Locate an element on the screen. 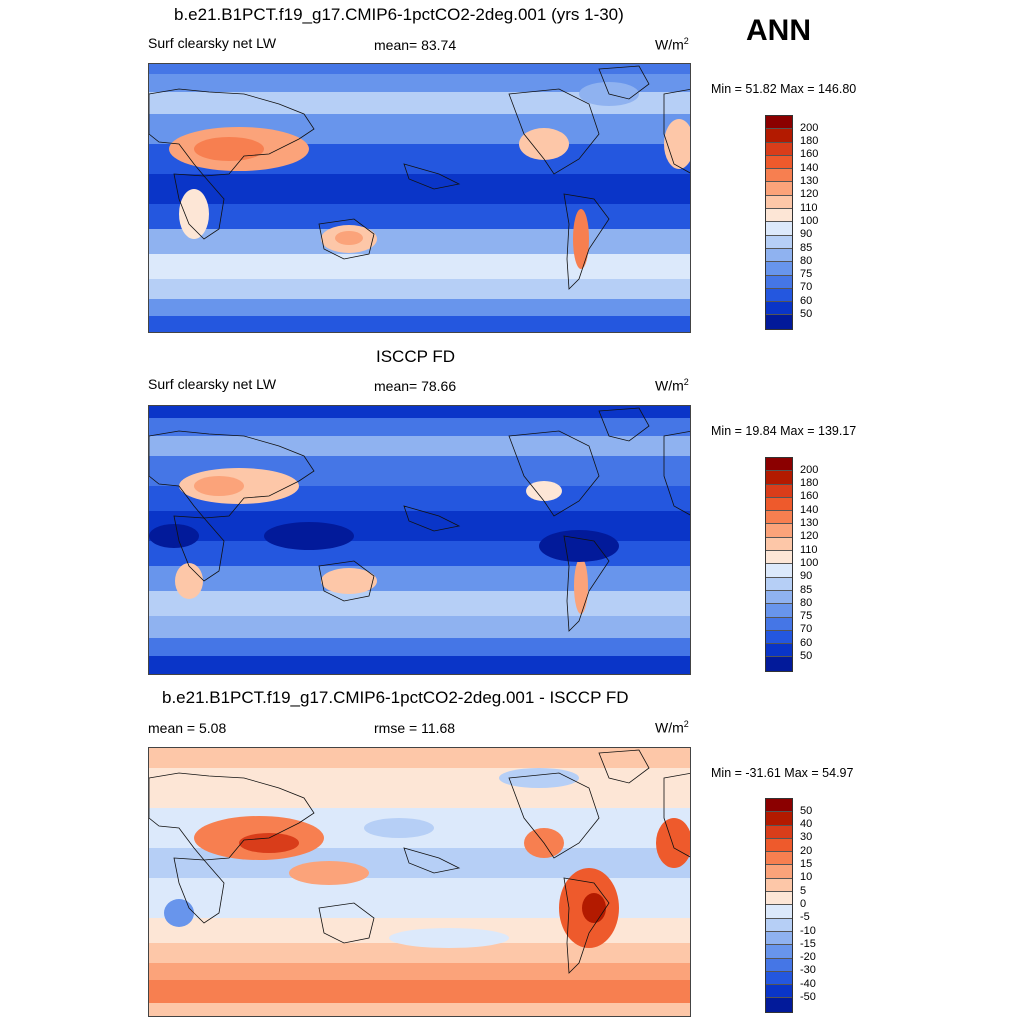 This screenshot has width=1024, height=1024. colorbar-tick-label: -30 is located at coordinates (808, 970).